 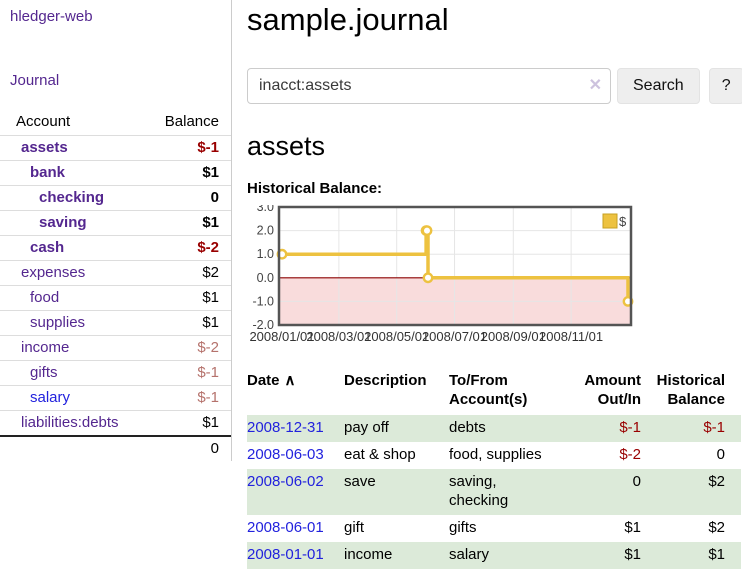 I want to click on clear-search-icon: ✕, so click(x=595, y=85).